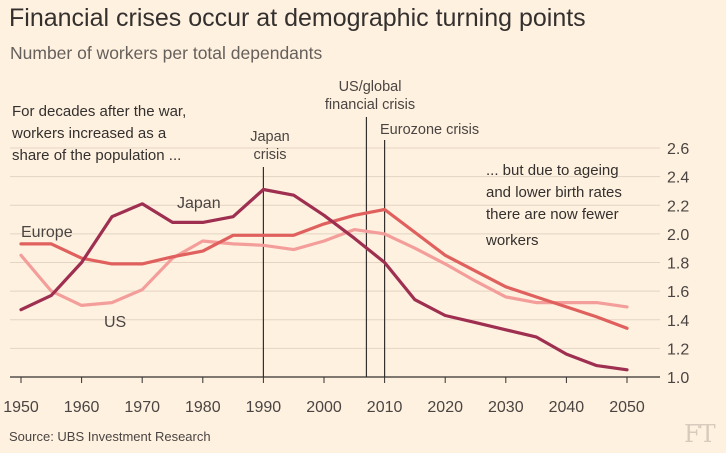 This screenshot has height=453, width=726. Describe the element at coordinates (552, 214) in the screenshot. I see `annotation-right-line-3: there are now fewer` at that location.